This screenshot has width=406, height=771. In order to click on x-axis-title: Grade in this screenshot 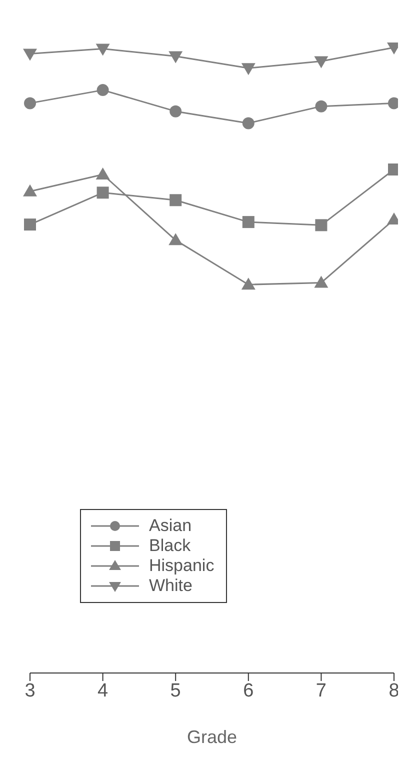, I will do `click(212, 737)`.